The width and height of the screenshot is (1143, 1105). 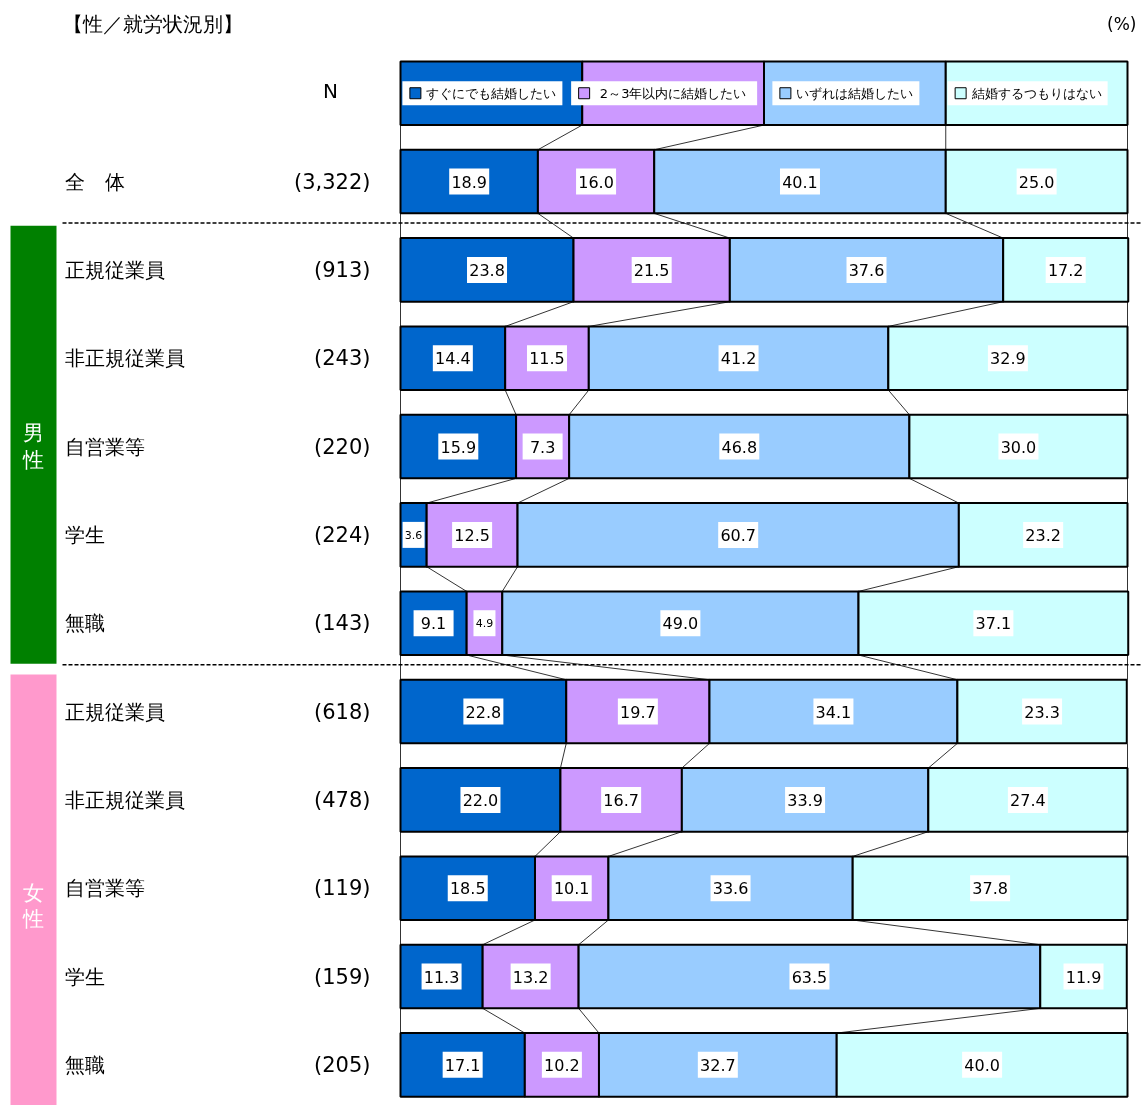 I want to click on data-label: 34.1, so click(x=833, y=712).